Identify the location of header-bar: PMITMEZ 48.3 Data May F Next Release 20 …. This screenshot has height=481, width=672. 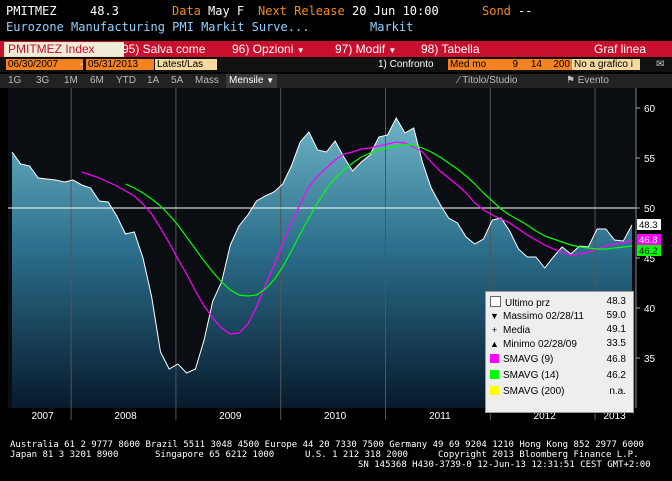
(336, 13).